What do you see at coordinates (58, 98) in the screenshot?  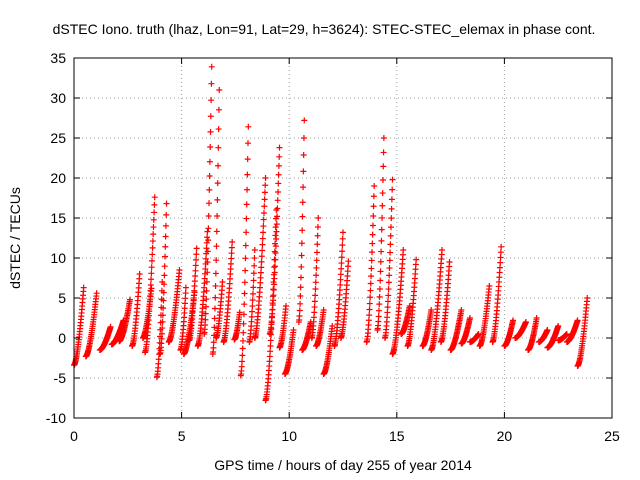 I see `y-tick-label: 30` at bounding box center [58, 98].